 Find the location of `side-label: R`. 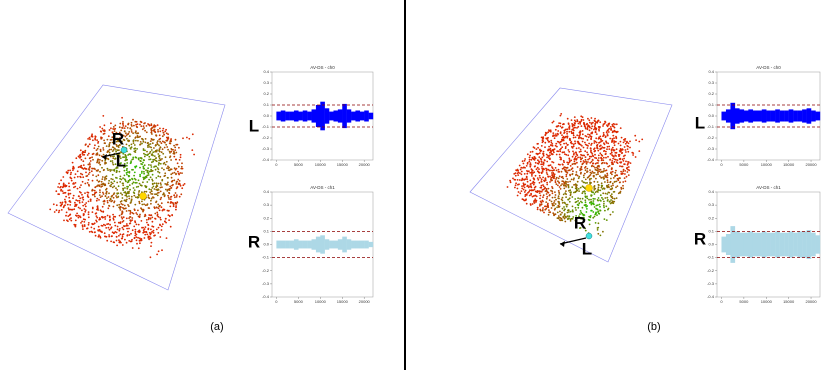

side-label: R is located at coordinates (700, 238).